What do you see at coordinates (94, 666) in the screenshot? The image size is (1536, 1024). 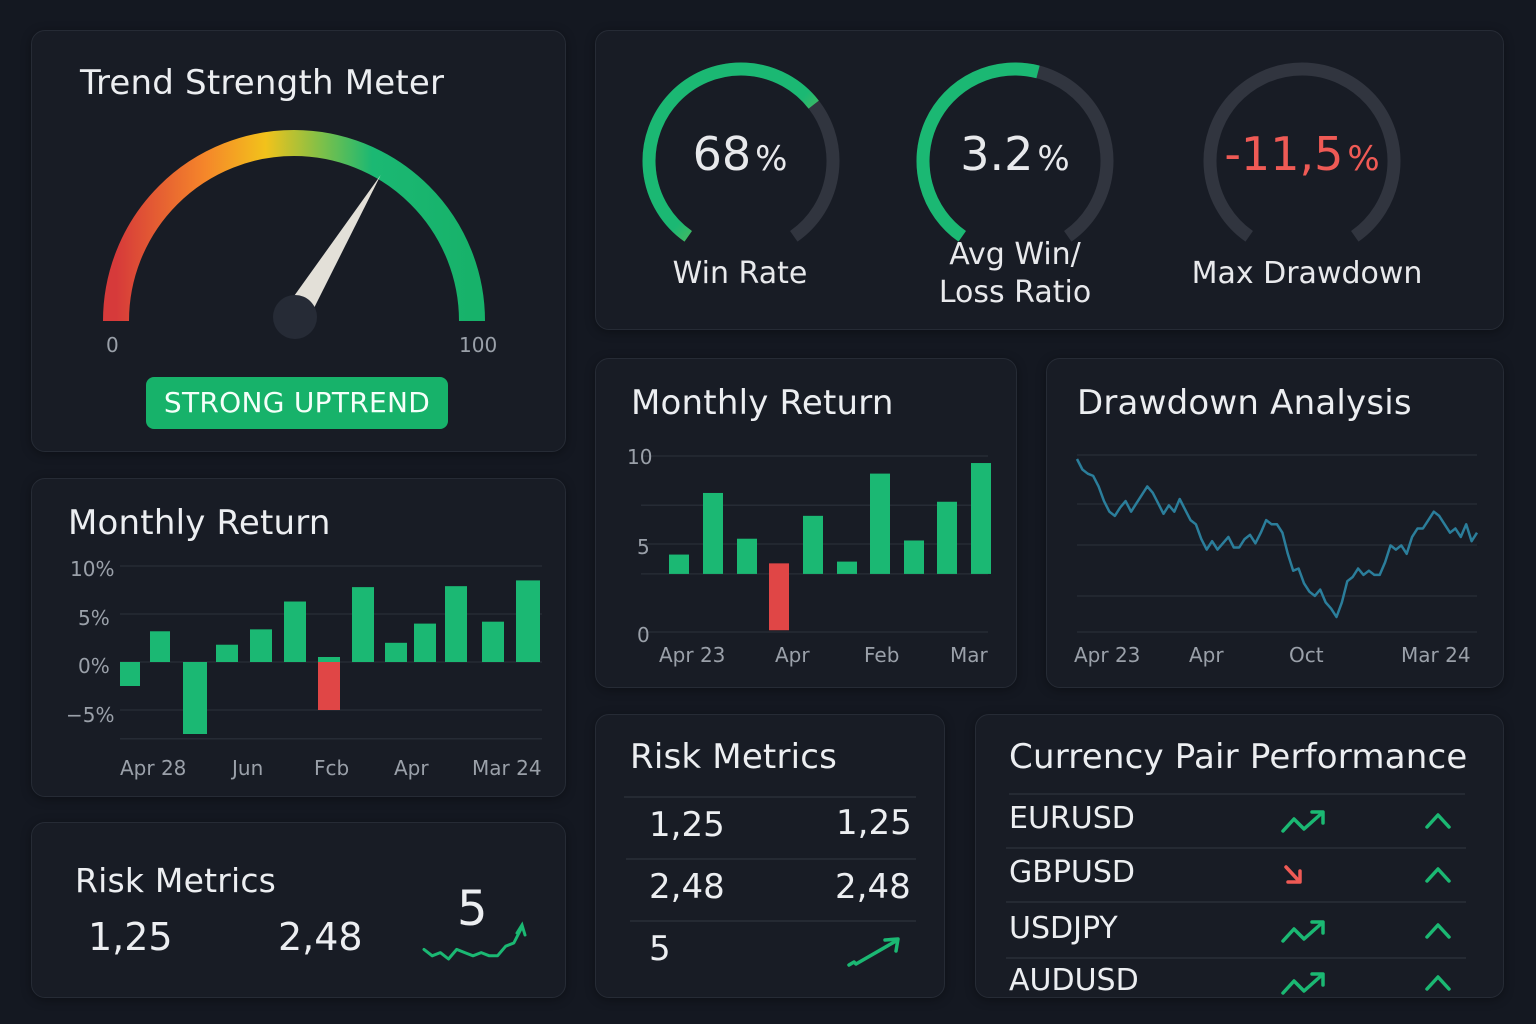 I see `y-tick: 0%` at bounding box center [94, 666].